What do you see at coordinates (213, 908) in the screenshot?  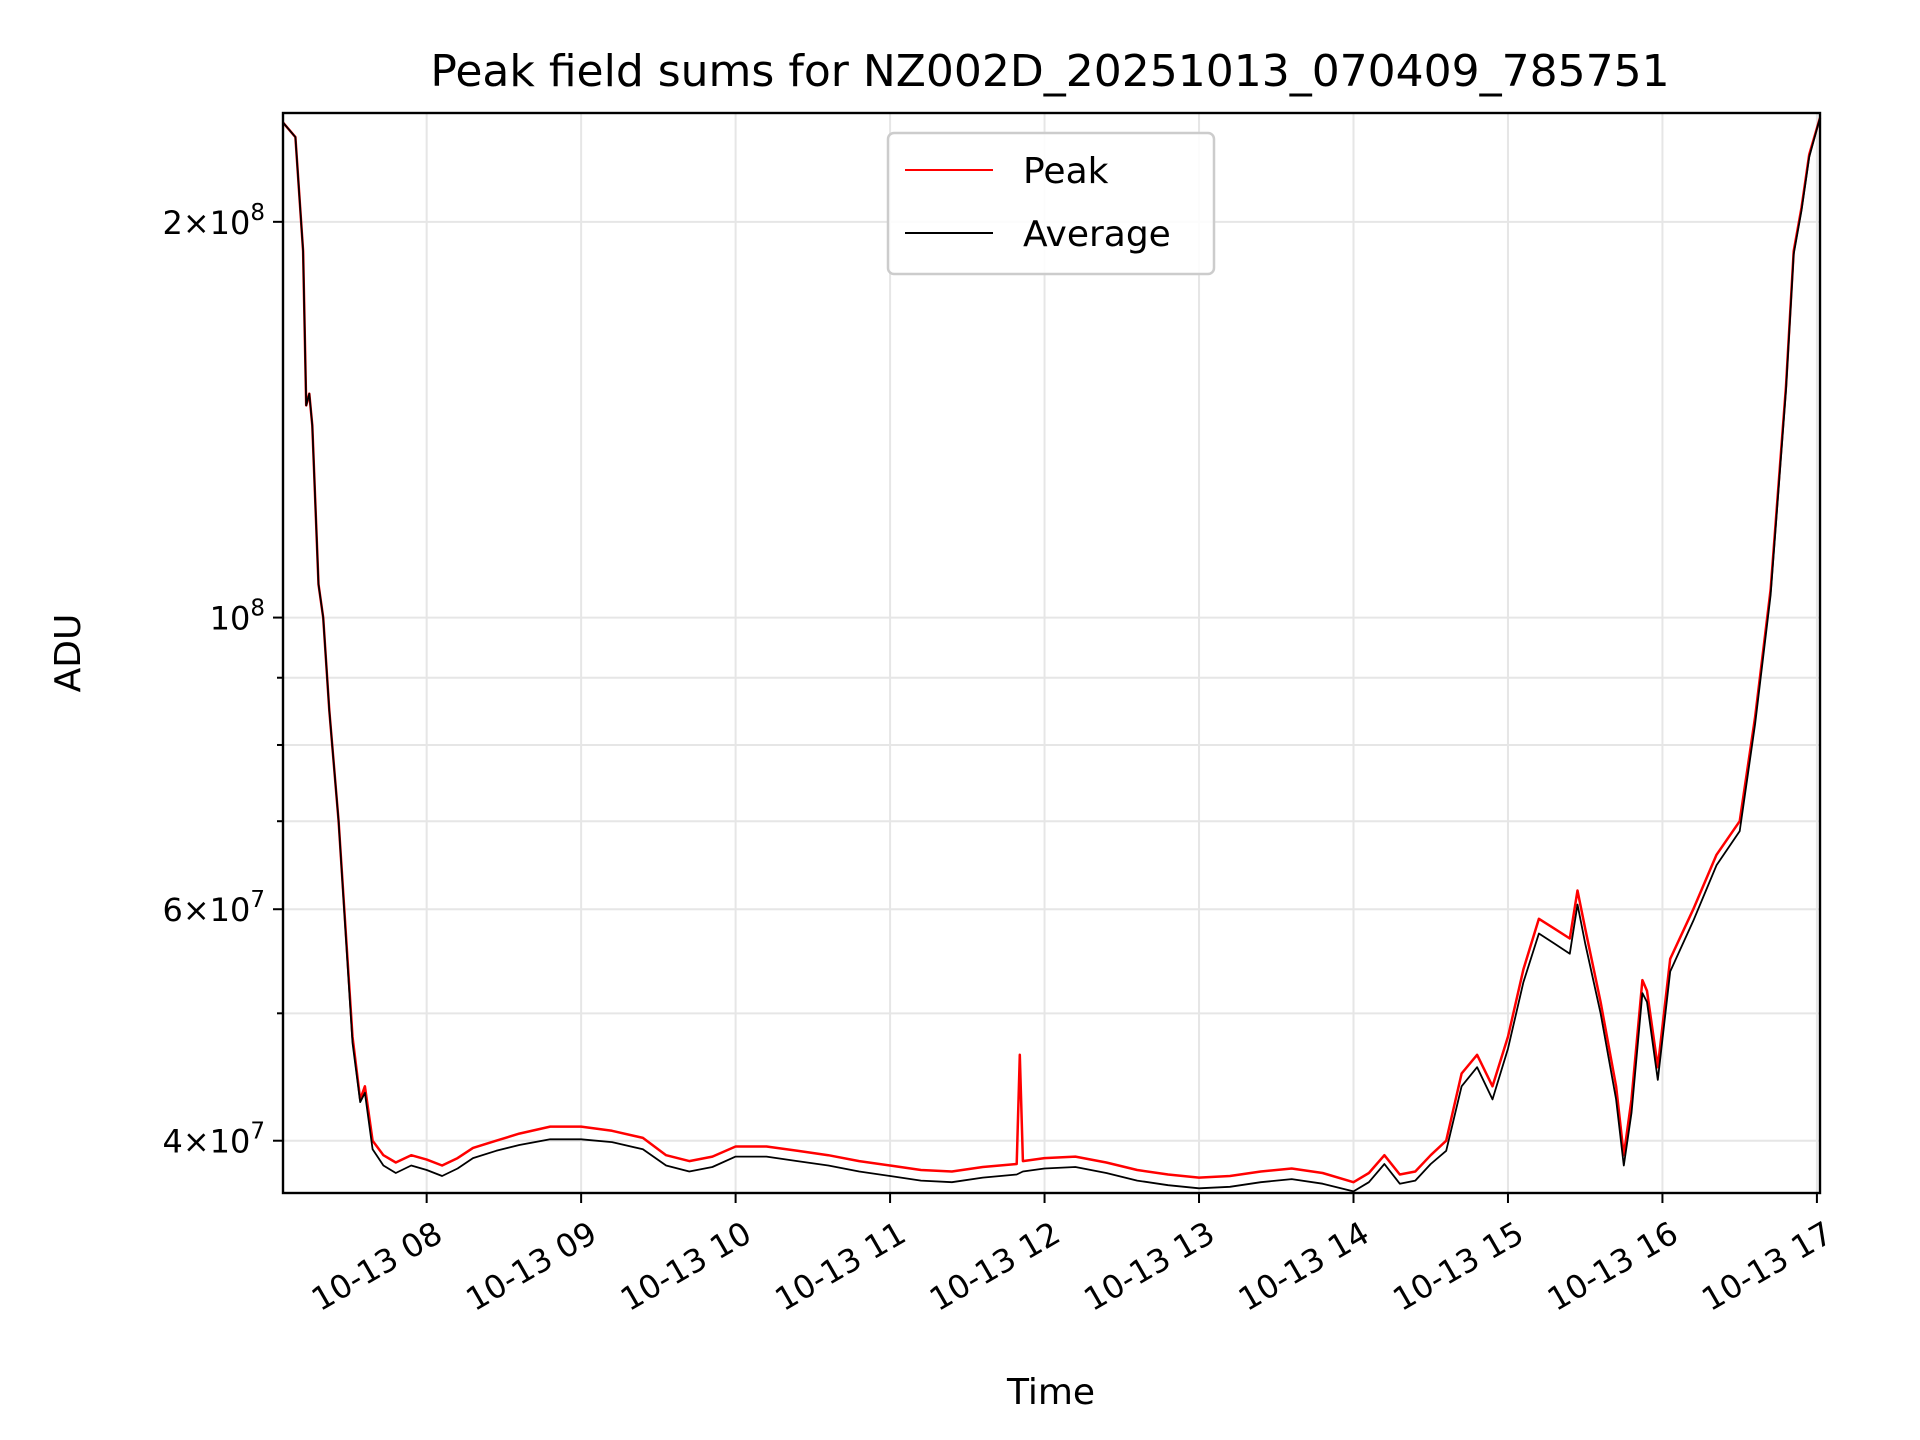 I see `y-tick-label: 6×107` at bounding box center [213, 908].